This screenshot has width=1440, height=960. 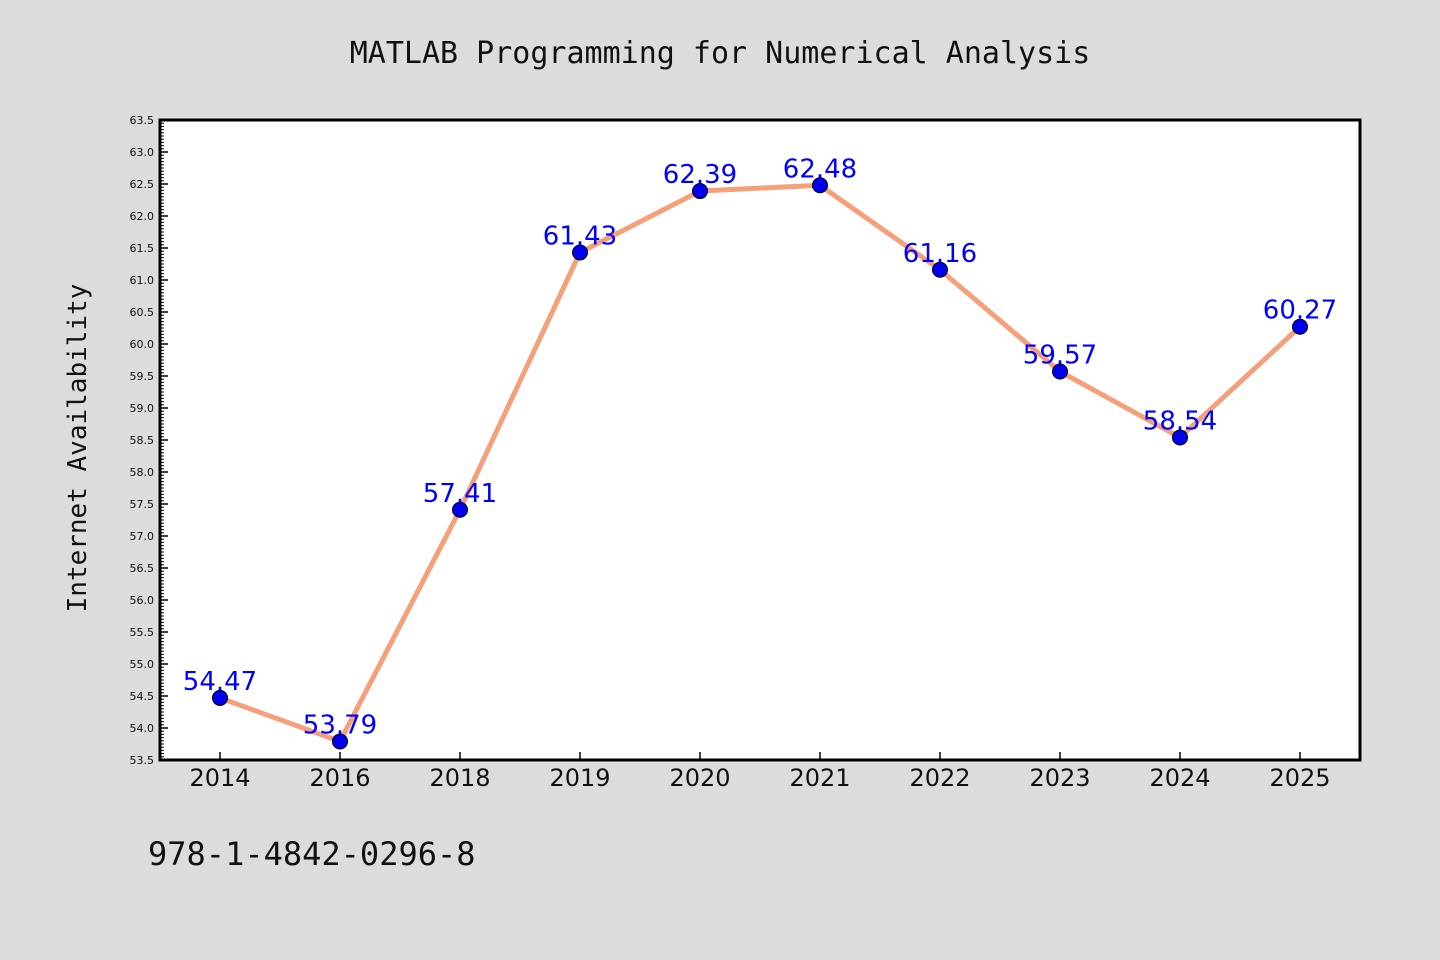 What do you see at coordinates (312, 854) in the screenshot?
I see `isbn-footer: 978-1-4842-0296-8` at bounding box center [312, 854].